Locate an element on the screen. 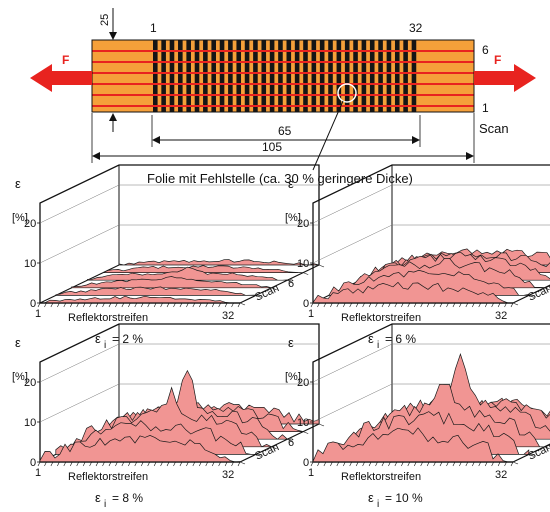  x-start-label: 1 is located at coordinates (38, 473).